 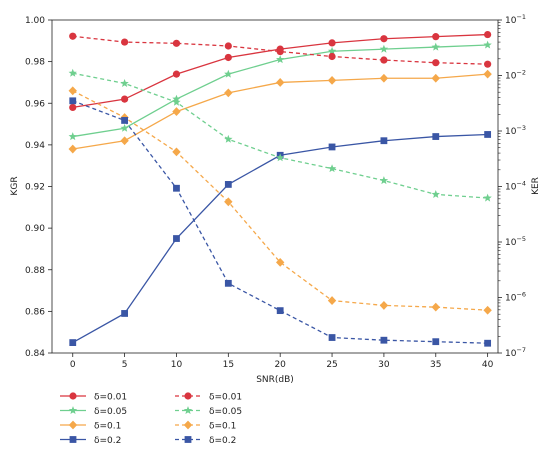 I want to click on left-tick-label: 0.84, so click(x=35, y=354).